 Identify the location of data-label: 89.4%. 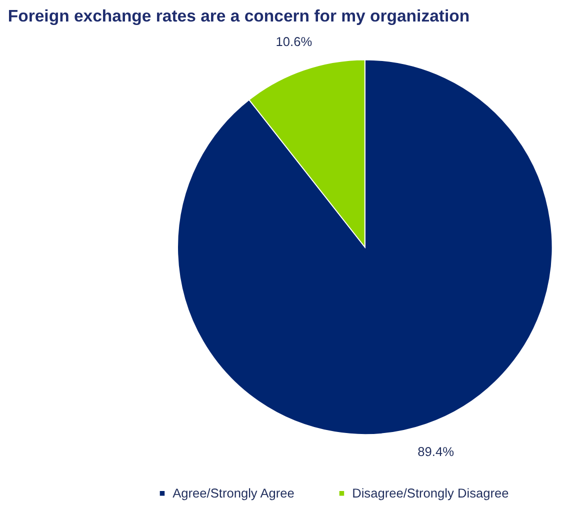
(436, 452).